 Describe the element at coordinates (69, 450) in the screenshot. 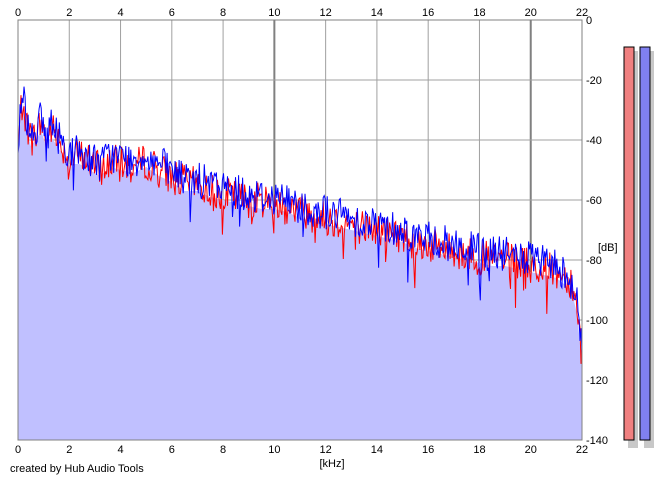

I see `x-tick-label-bottom: 2` at that location.